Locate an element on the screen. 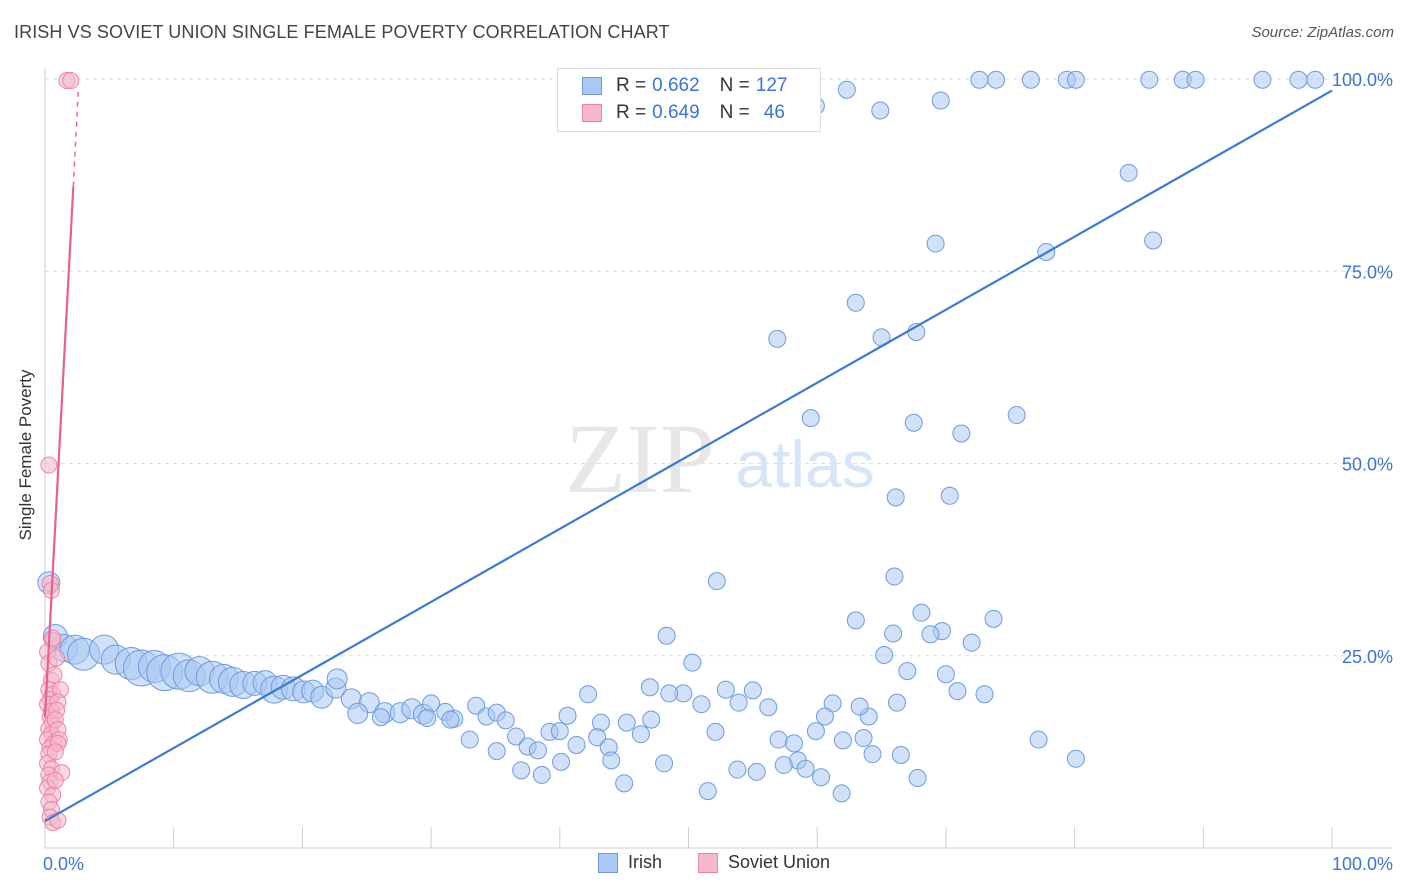 The width and height of the screenshot is (1406, 892). legend-row-soviet: R = 0.649 N = 46 is located at coordinates (683, 113).